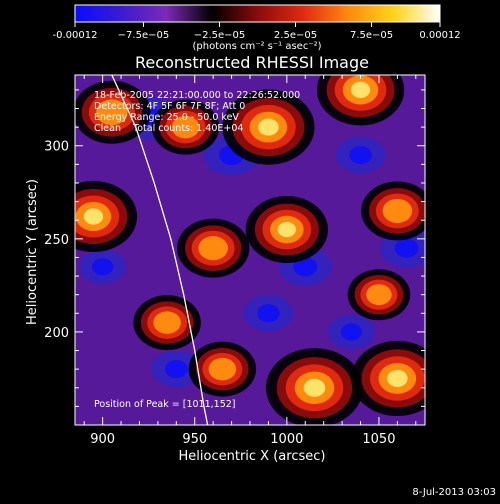  I want to click on colorbar-unit-label: (photons cm⁻² s⁻¹ asec⁻²), so click(256, 46).